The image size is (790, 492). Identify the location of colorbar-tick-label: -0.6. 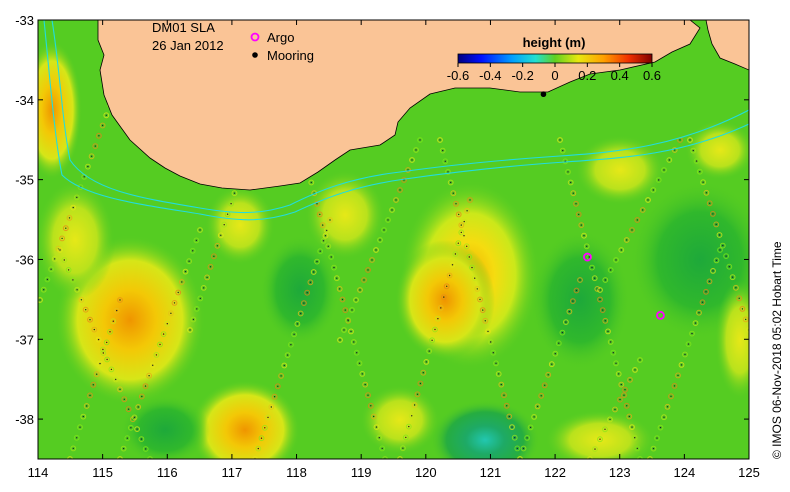
(458, 75).